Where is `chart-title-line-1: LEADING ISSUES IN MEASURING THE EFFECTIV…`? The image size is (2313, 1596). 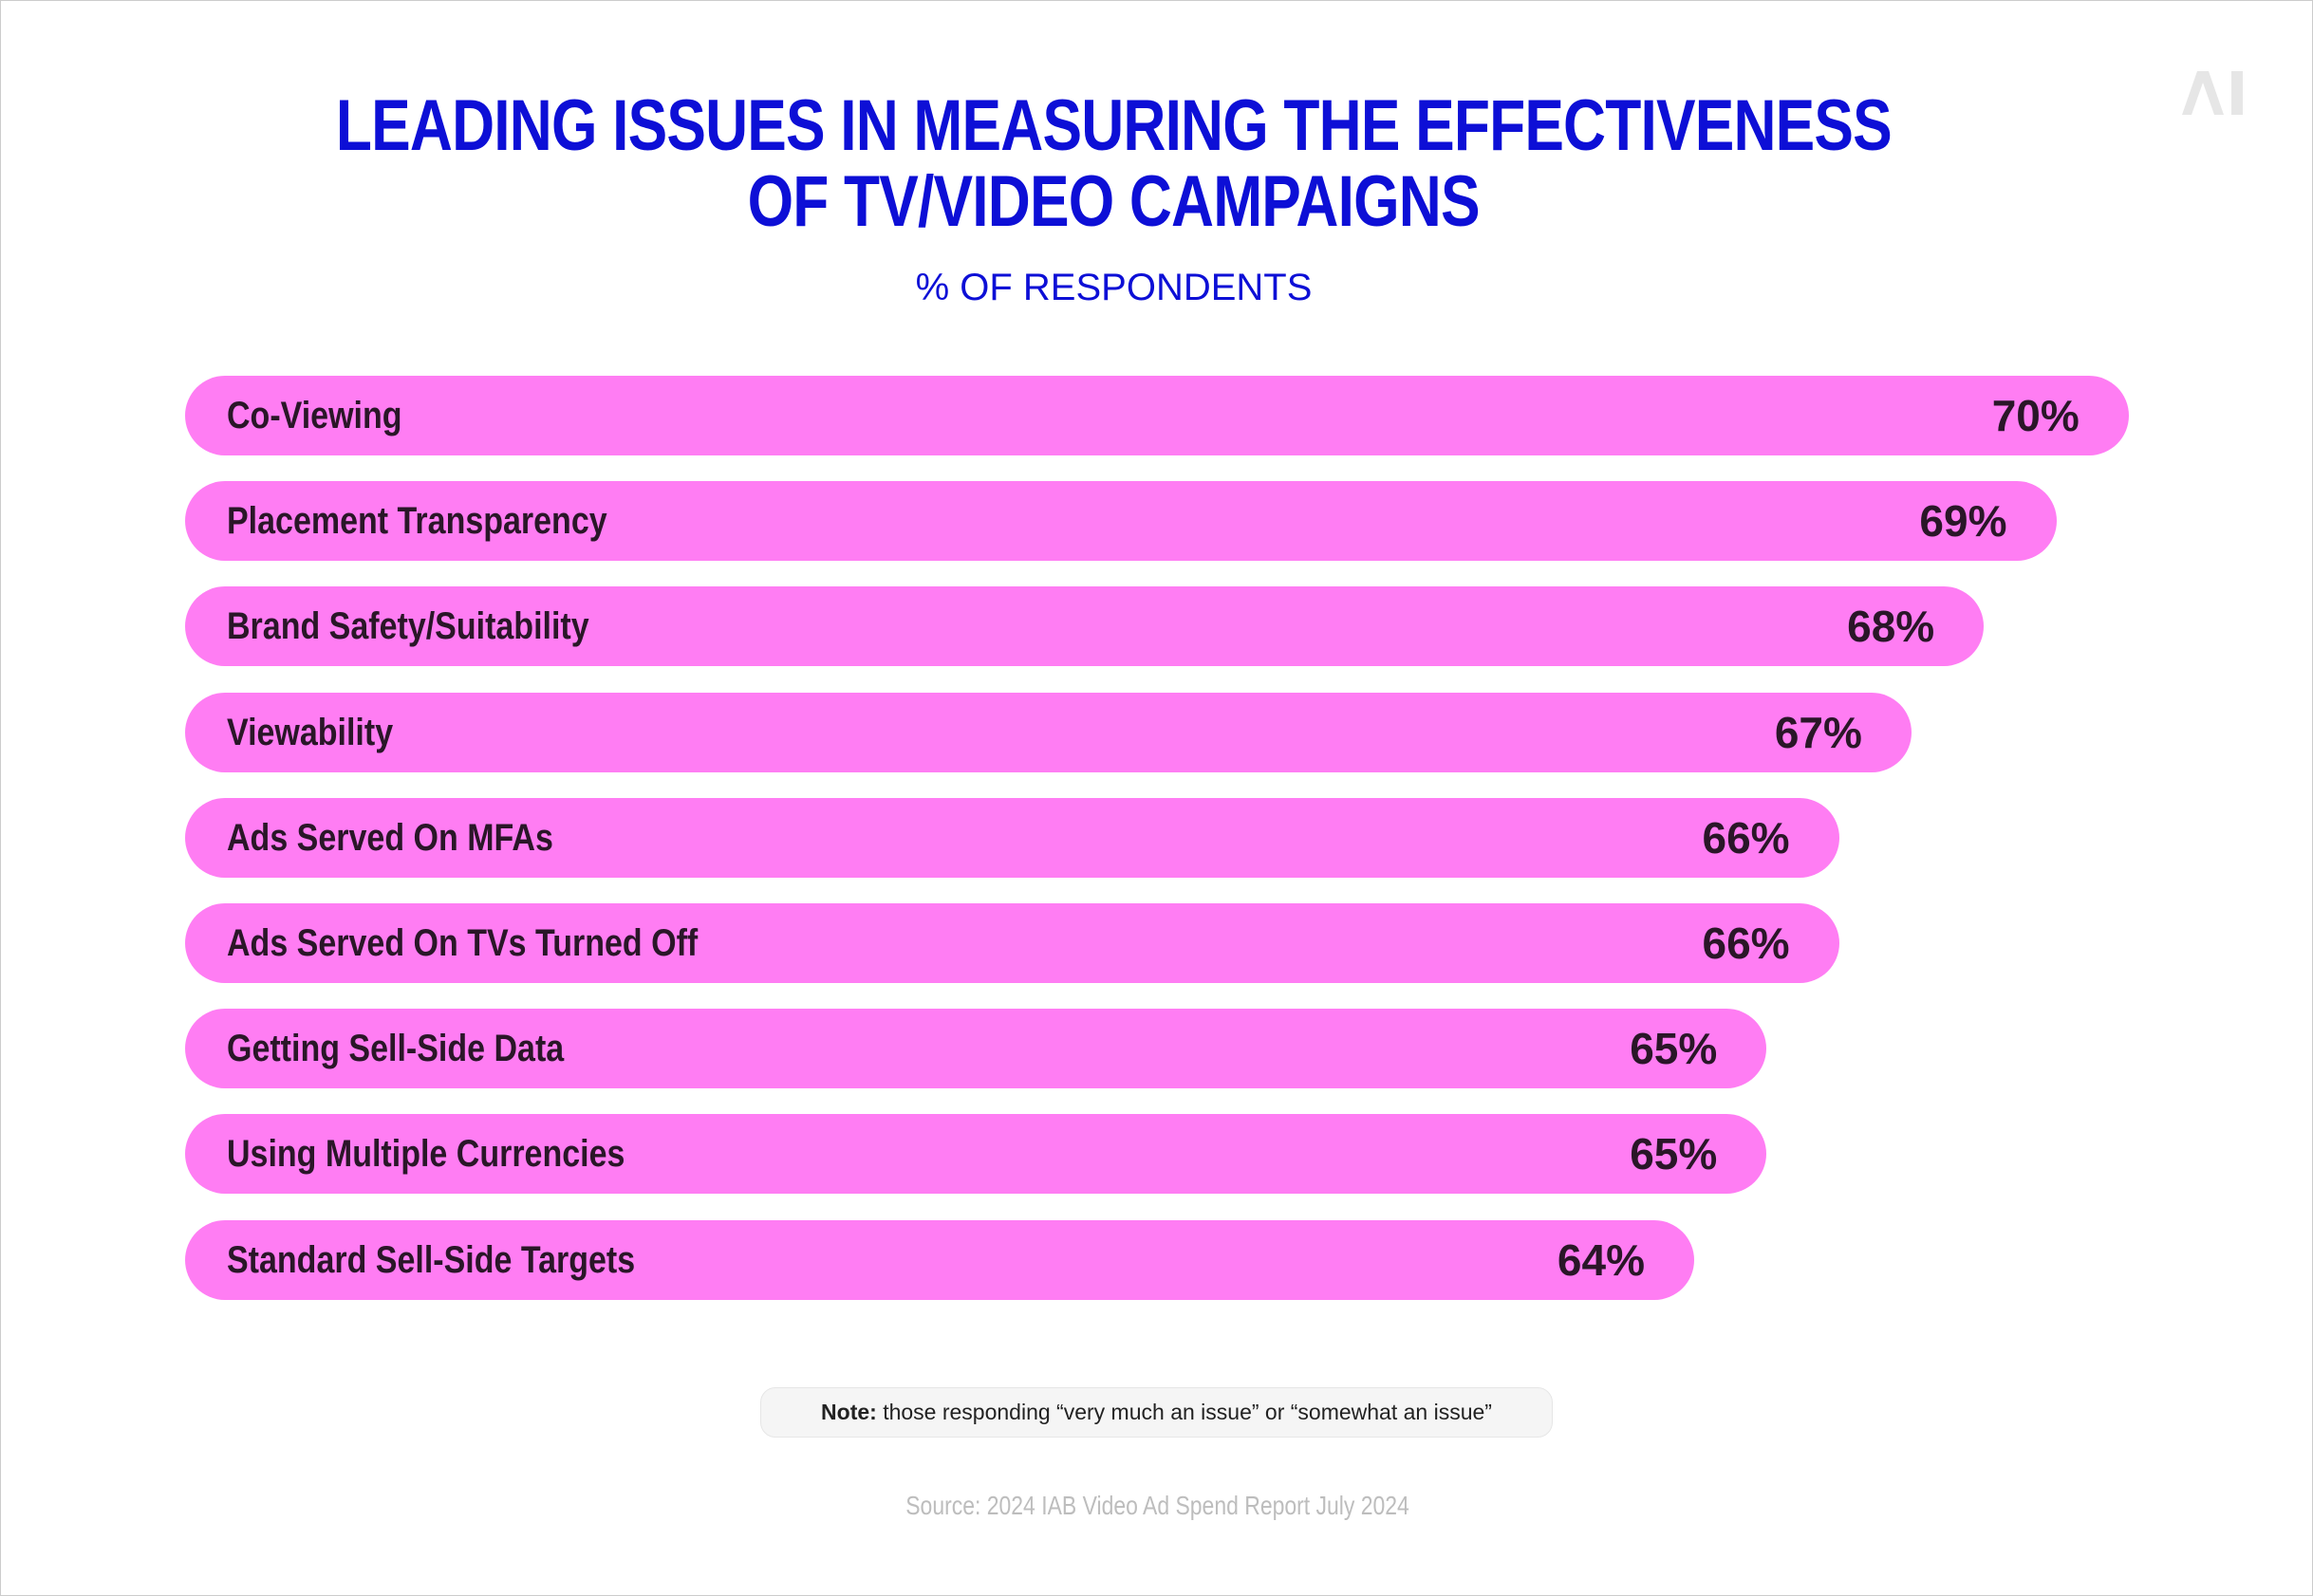
chart-title-line-1: LEADING ISSUES IN MEASURING THE EFFECTIV… is located at coordinates (1114, 125).